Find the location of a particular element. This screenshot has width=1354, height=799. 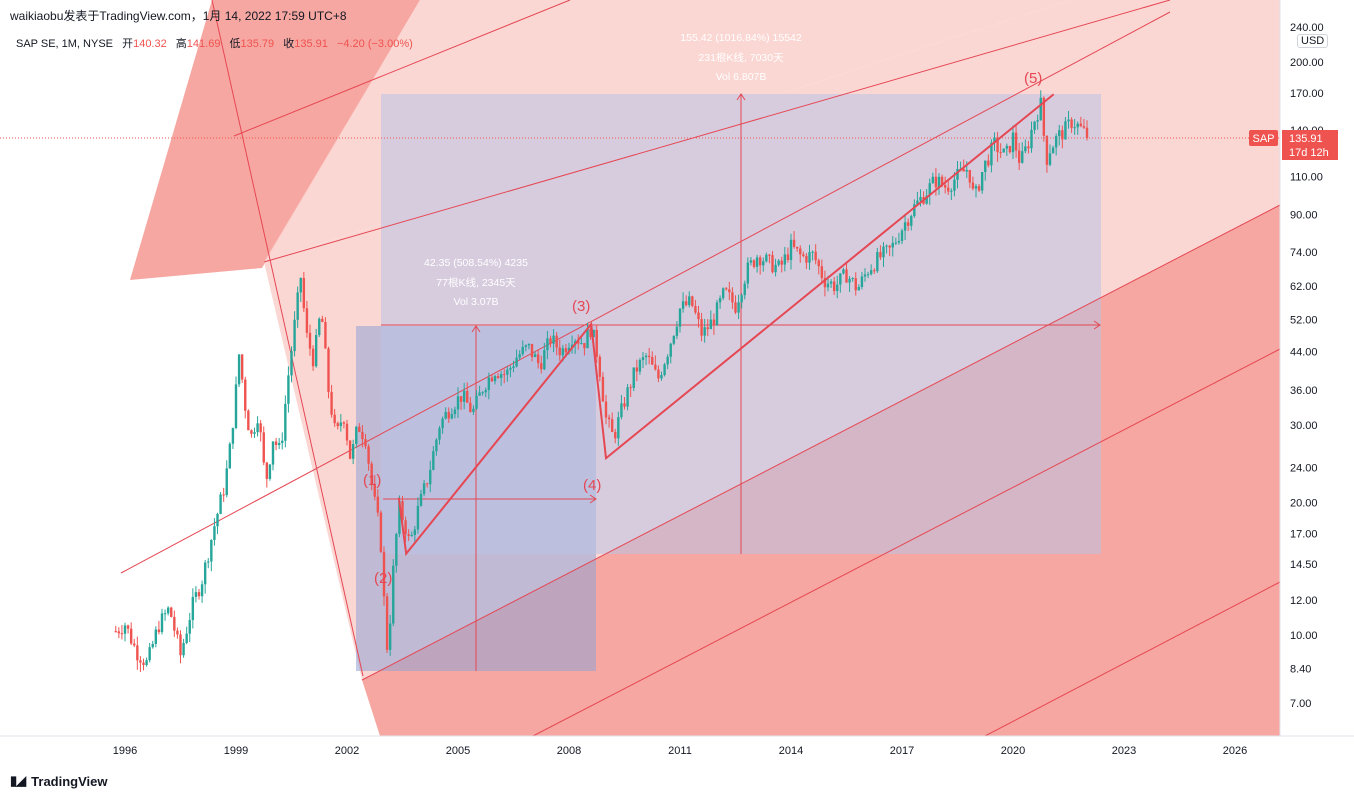

time-tick-6: 2014 is located at coordinates (791, 751).